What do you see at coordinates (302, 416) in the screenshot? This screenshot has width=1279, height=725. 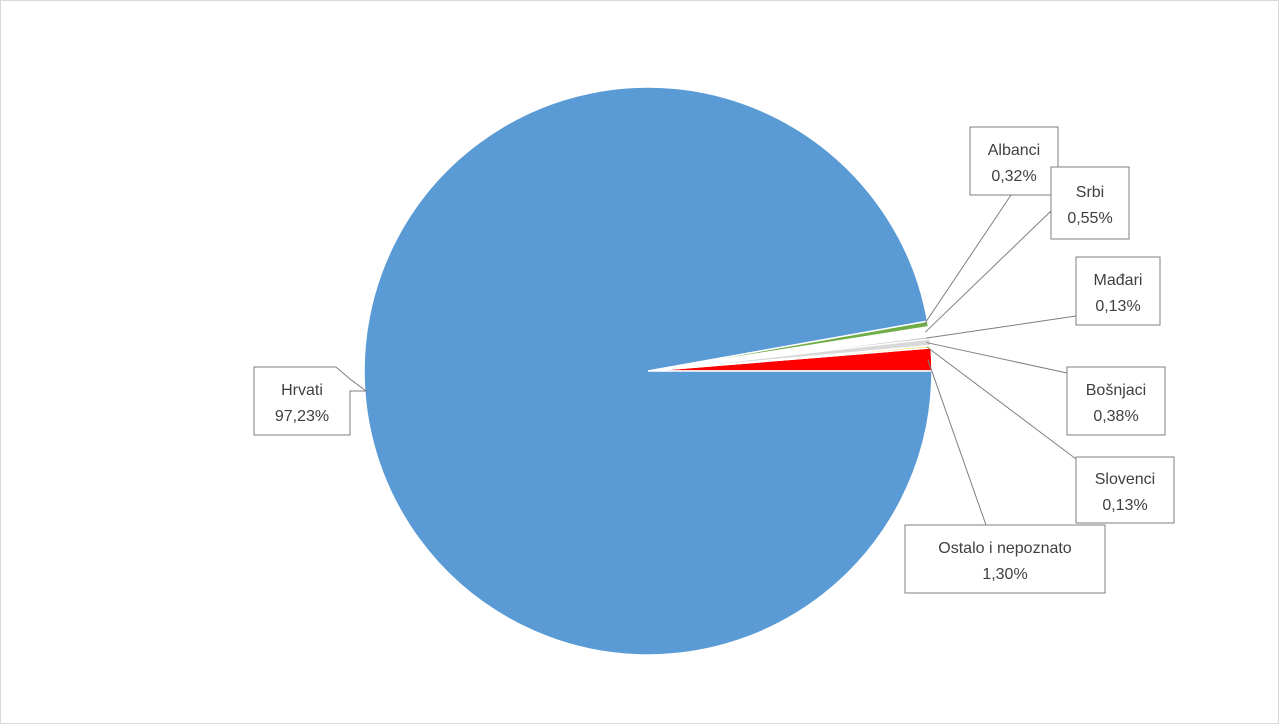 I see `data-label-value: 97,23%` at bounding box center [302, 416].